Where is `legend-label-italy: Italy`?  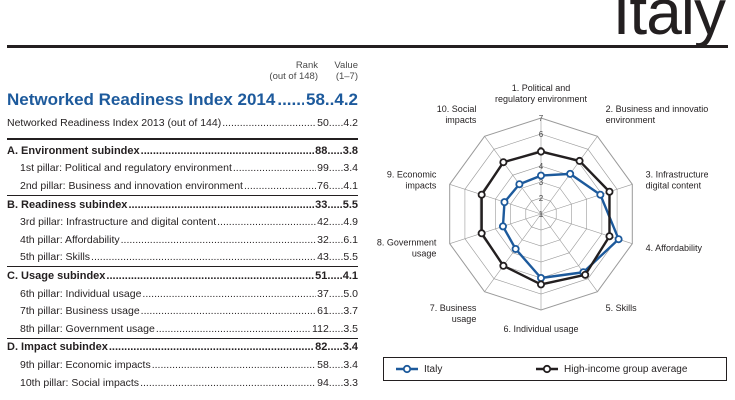
legend-label-italy: Italy is located at coordinates (433, 369).